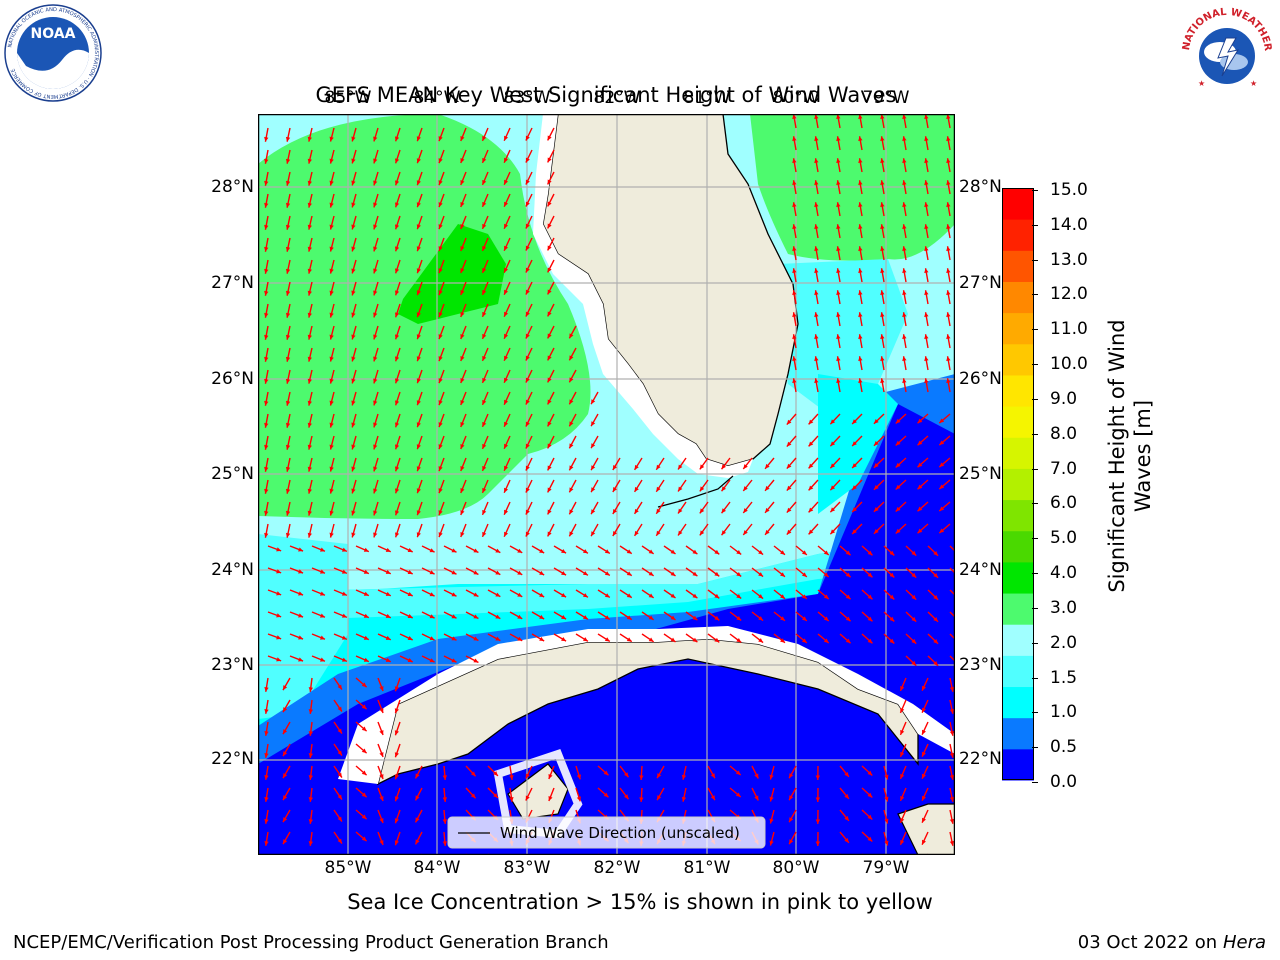 This screenshot has height=960, width=1280. Describe the element at coordinates (640, 99) in the screenshot. I see `lon-labels-top: 85°W 84°W 83°W 82°W 81°W 80°W 79°W` at that location.